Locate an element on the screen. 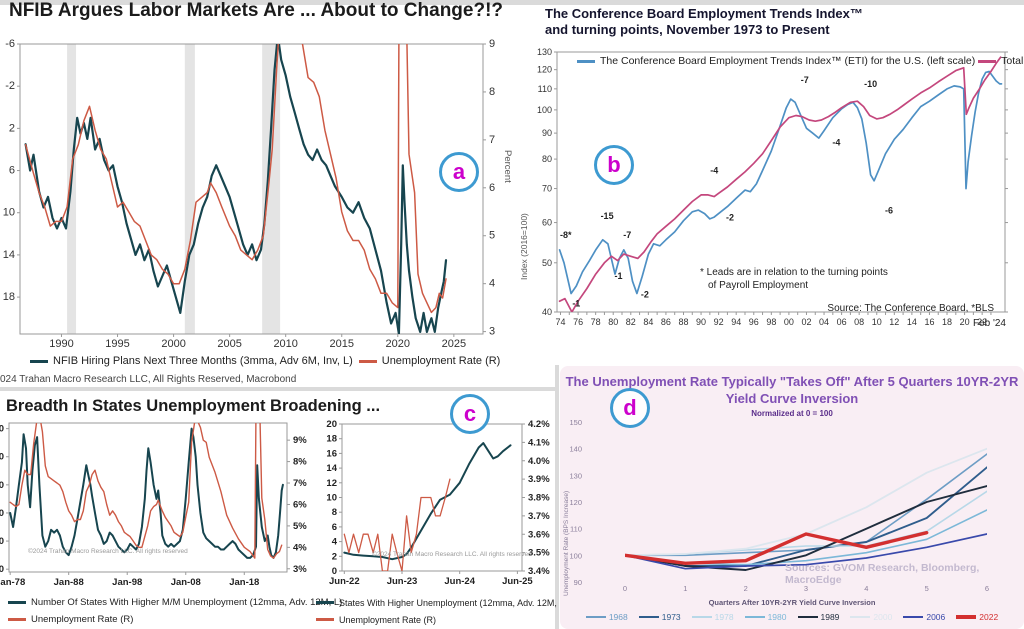  svg-text: 00 is located at coordinates (789, 322).